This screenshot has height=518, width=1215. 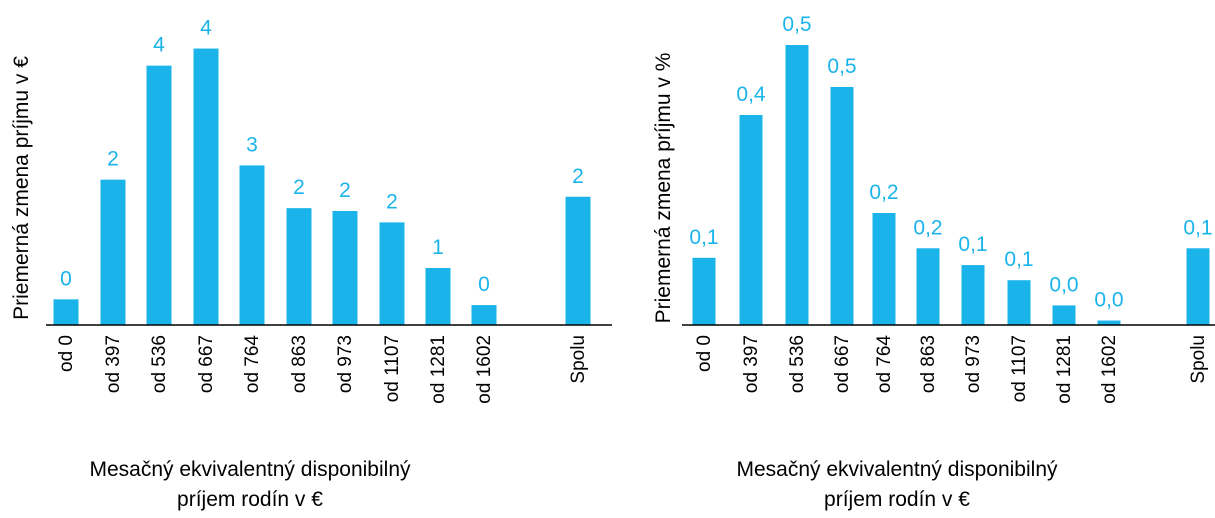 I want to click on y-axis-label: Priemerná zmena príjmu v %, so click(x=663, y=188).